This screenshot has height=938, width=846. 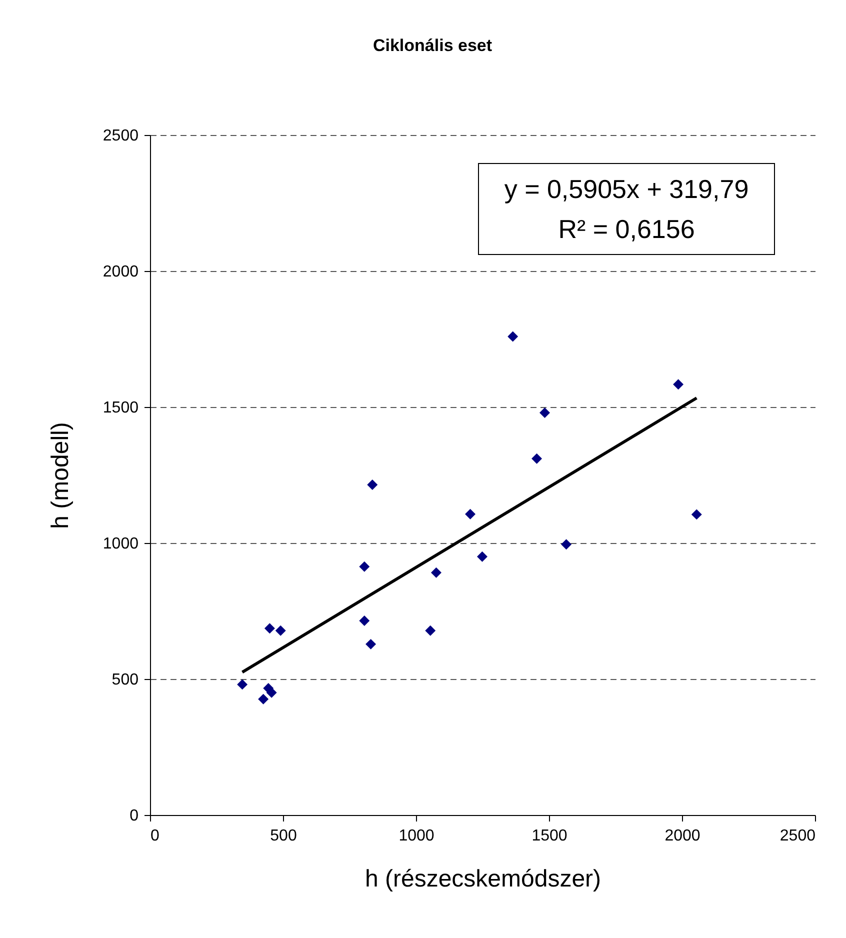 I want to click on x-tick-label: 2000, so click(x=682, y=836).